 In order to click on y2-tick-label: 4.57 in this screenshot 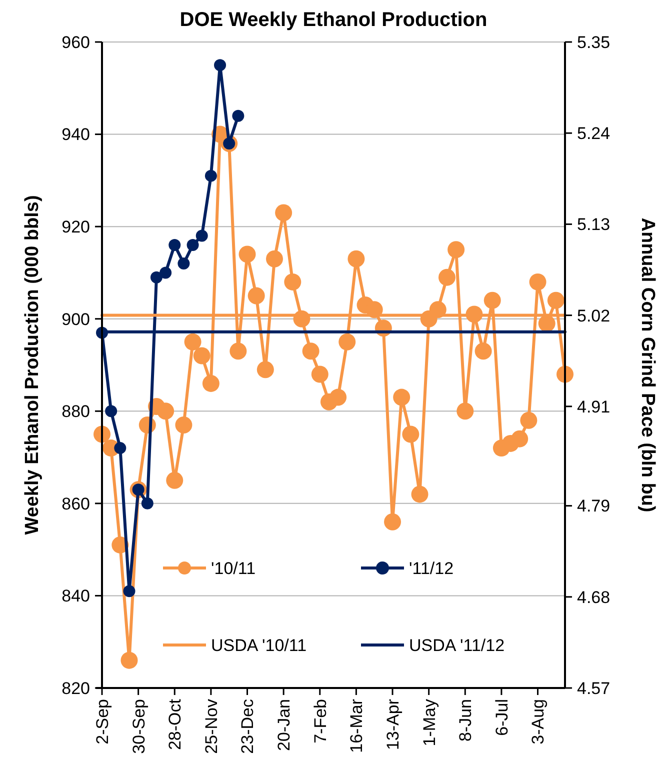, I will do `click(593, 688)`.